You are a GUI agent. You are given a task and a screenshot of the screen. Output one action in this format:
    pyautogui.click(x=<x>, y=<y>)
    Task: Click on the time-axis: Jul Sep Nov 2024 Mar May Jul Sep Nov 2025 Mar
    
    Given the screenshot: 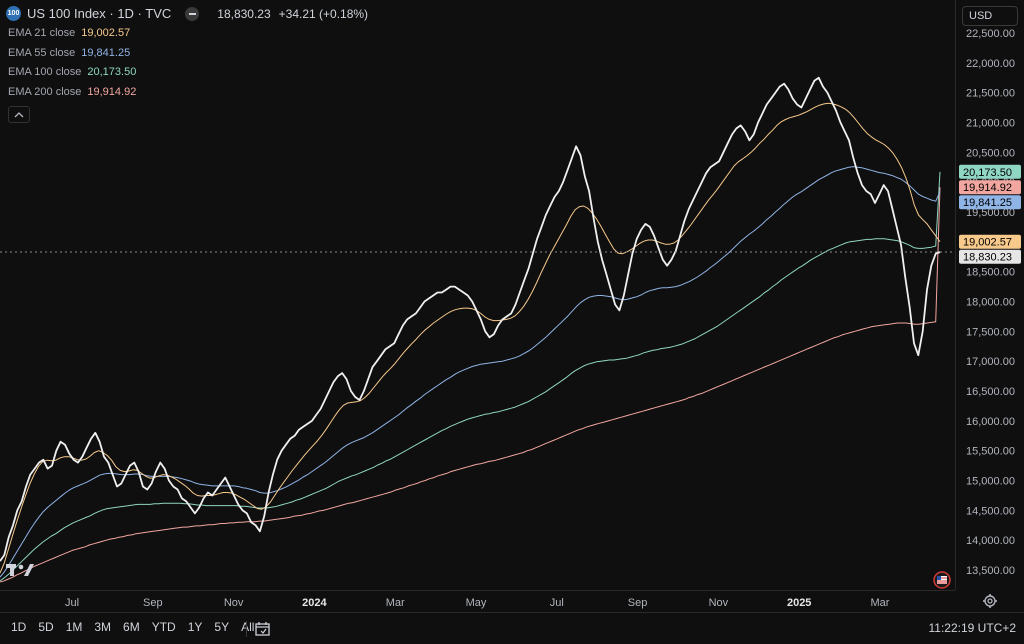 What is the action you would take?
    pyautogui.click(x=477, y=601)
    